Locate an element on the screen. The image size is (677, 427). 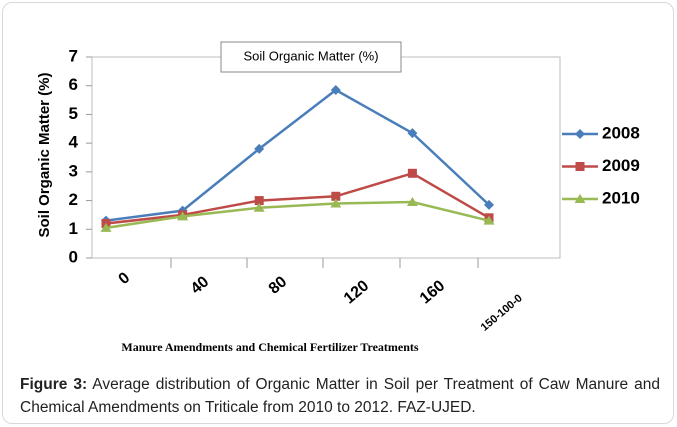
x-tick-label: 150-100-0 is located at coordinates (502, 312).